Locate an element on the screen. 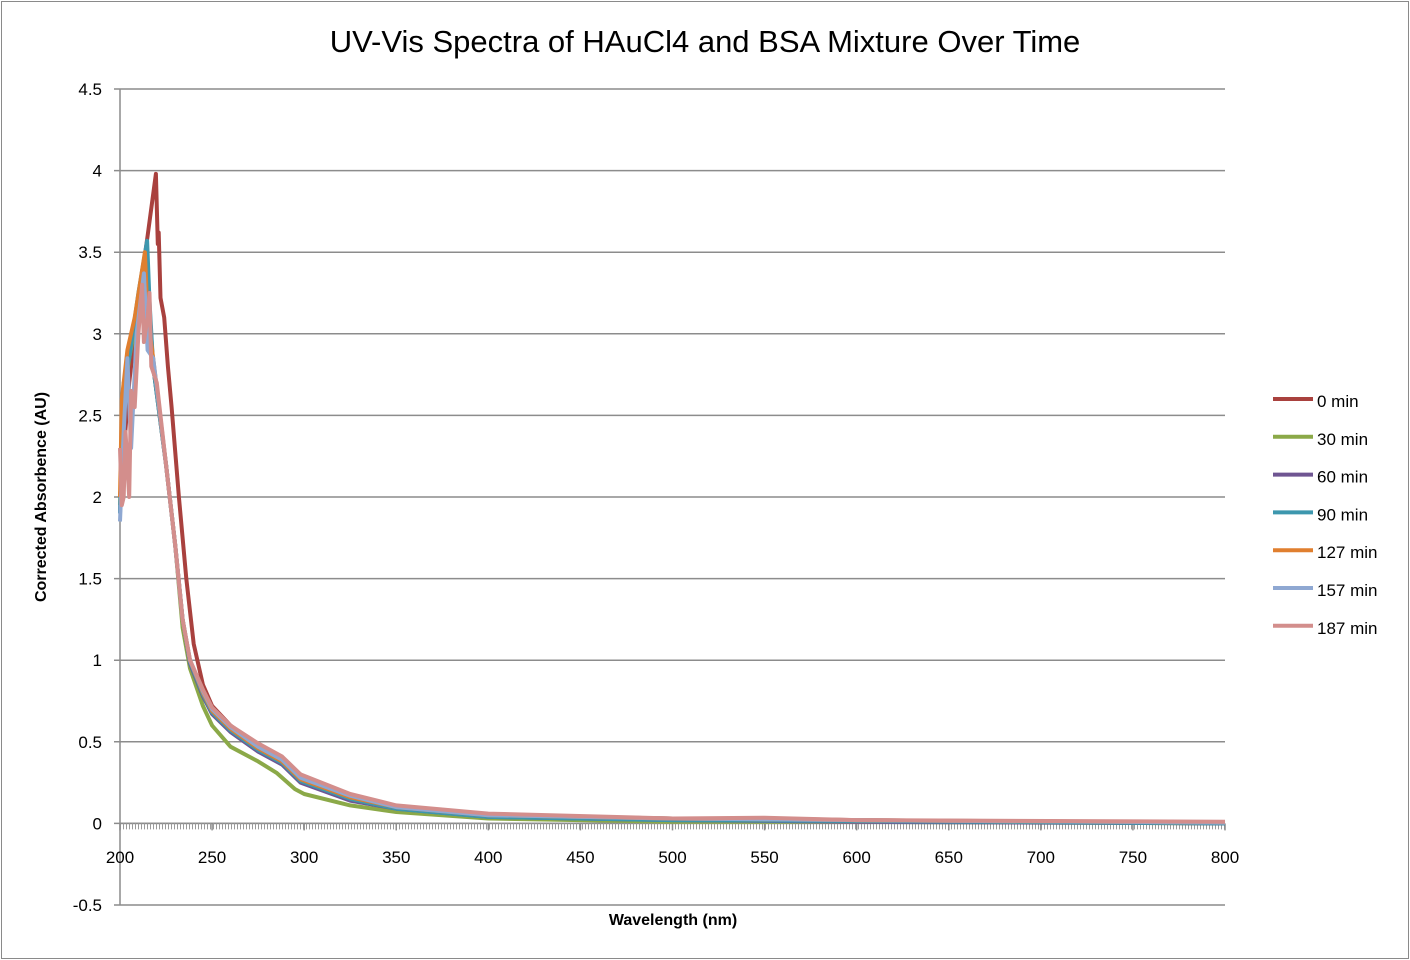 The image size is (1410, 960). x-tick-label: 550 is located at coordinates (764, 857).